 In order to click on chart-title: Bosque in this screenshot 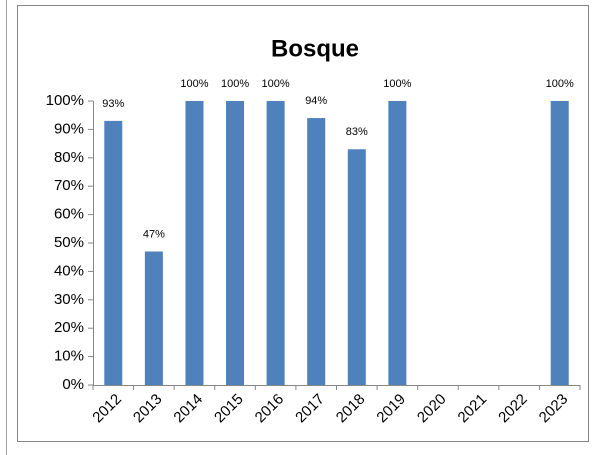, I will do `click(315, 48)`.